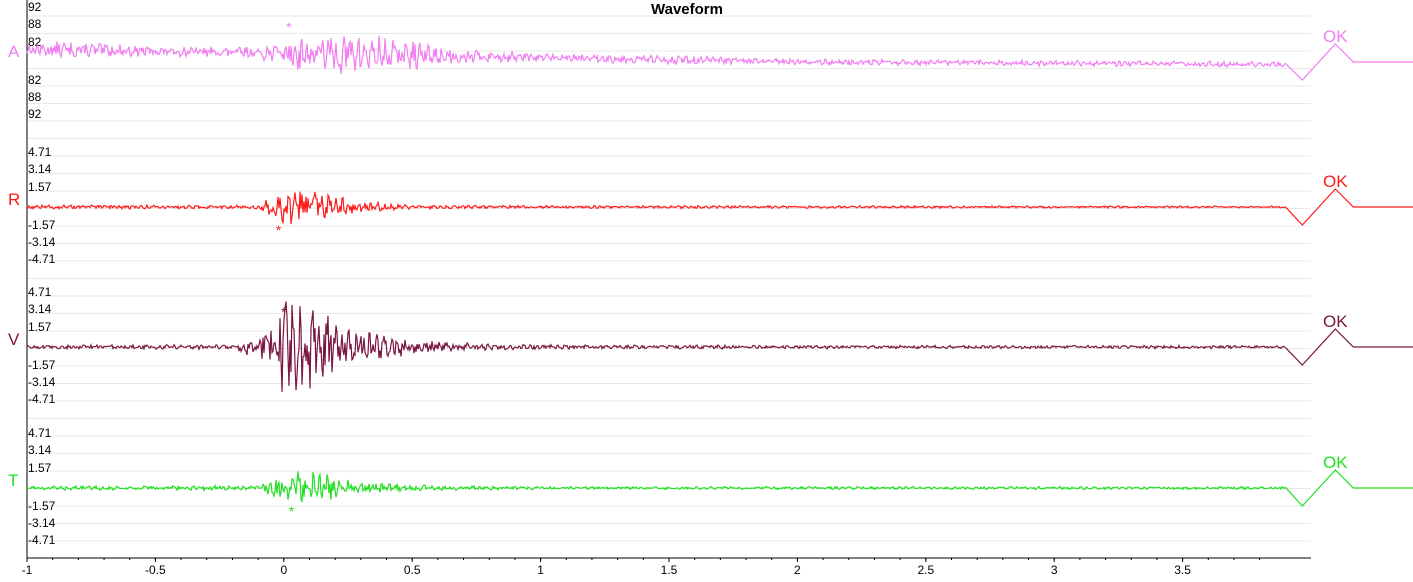 The height and width of the screenshot is (582, 1413). Describe the element at coordinates (155, 570) in the screenshot. I see `x-tick-label: -0.5` at that location.